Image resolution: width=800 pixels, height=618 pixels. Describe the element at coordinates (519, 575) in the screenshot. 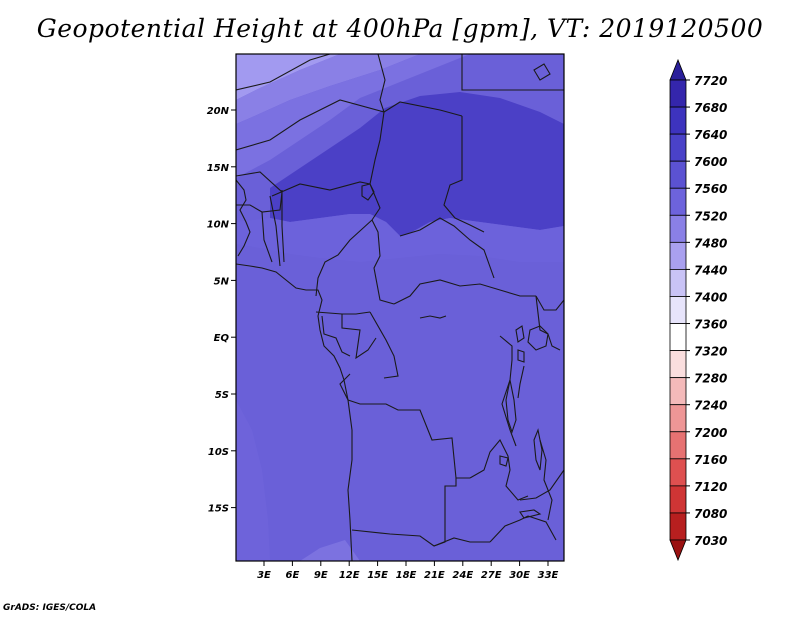

I see `lon-tick-label: 30E` at that location.